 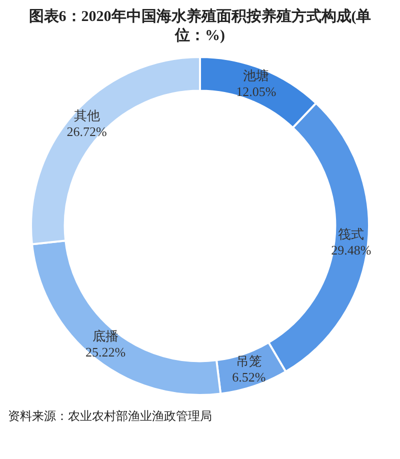 What do you see at coordinates (351, 234) in the screenshot?
I see `slice-label: 筏式` at bounding box center [351, 234].